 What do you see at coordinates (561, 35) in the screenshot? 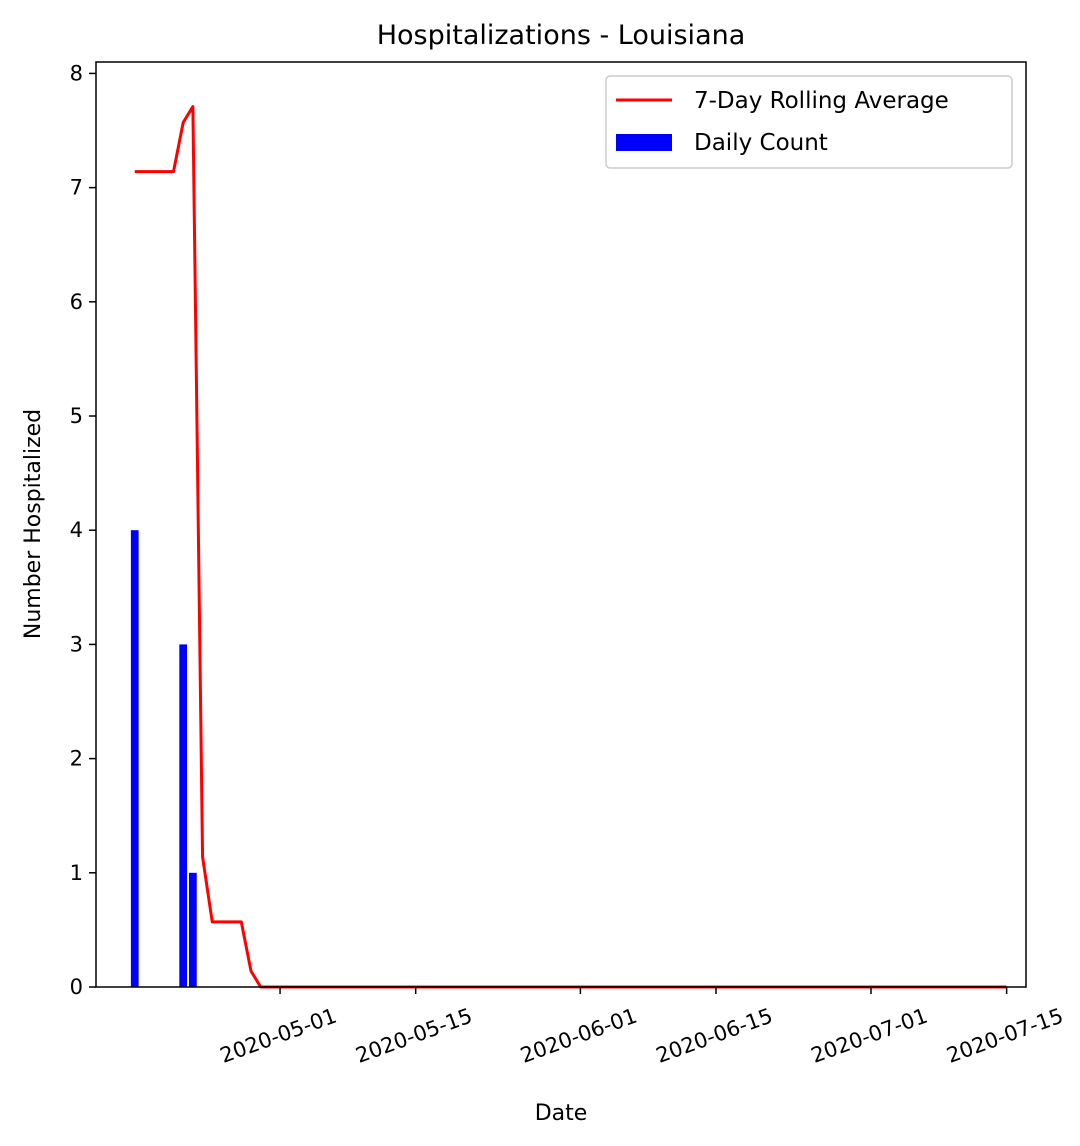
I see `chart-title: Hospitalizations - Louisiana` at bounding box center [561, 35].